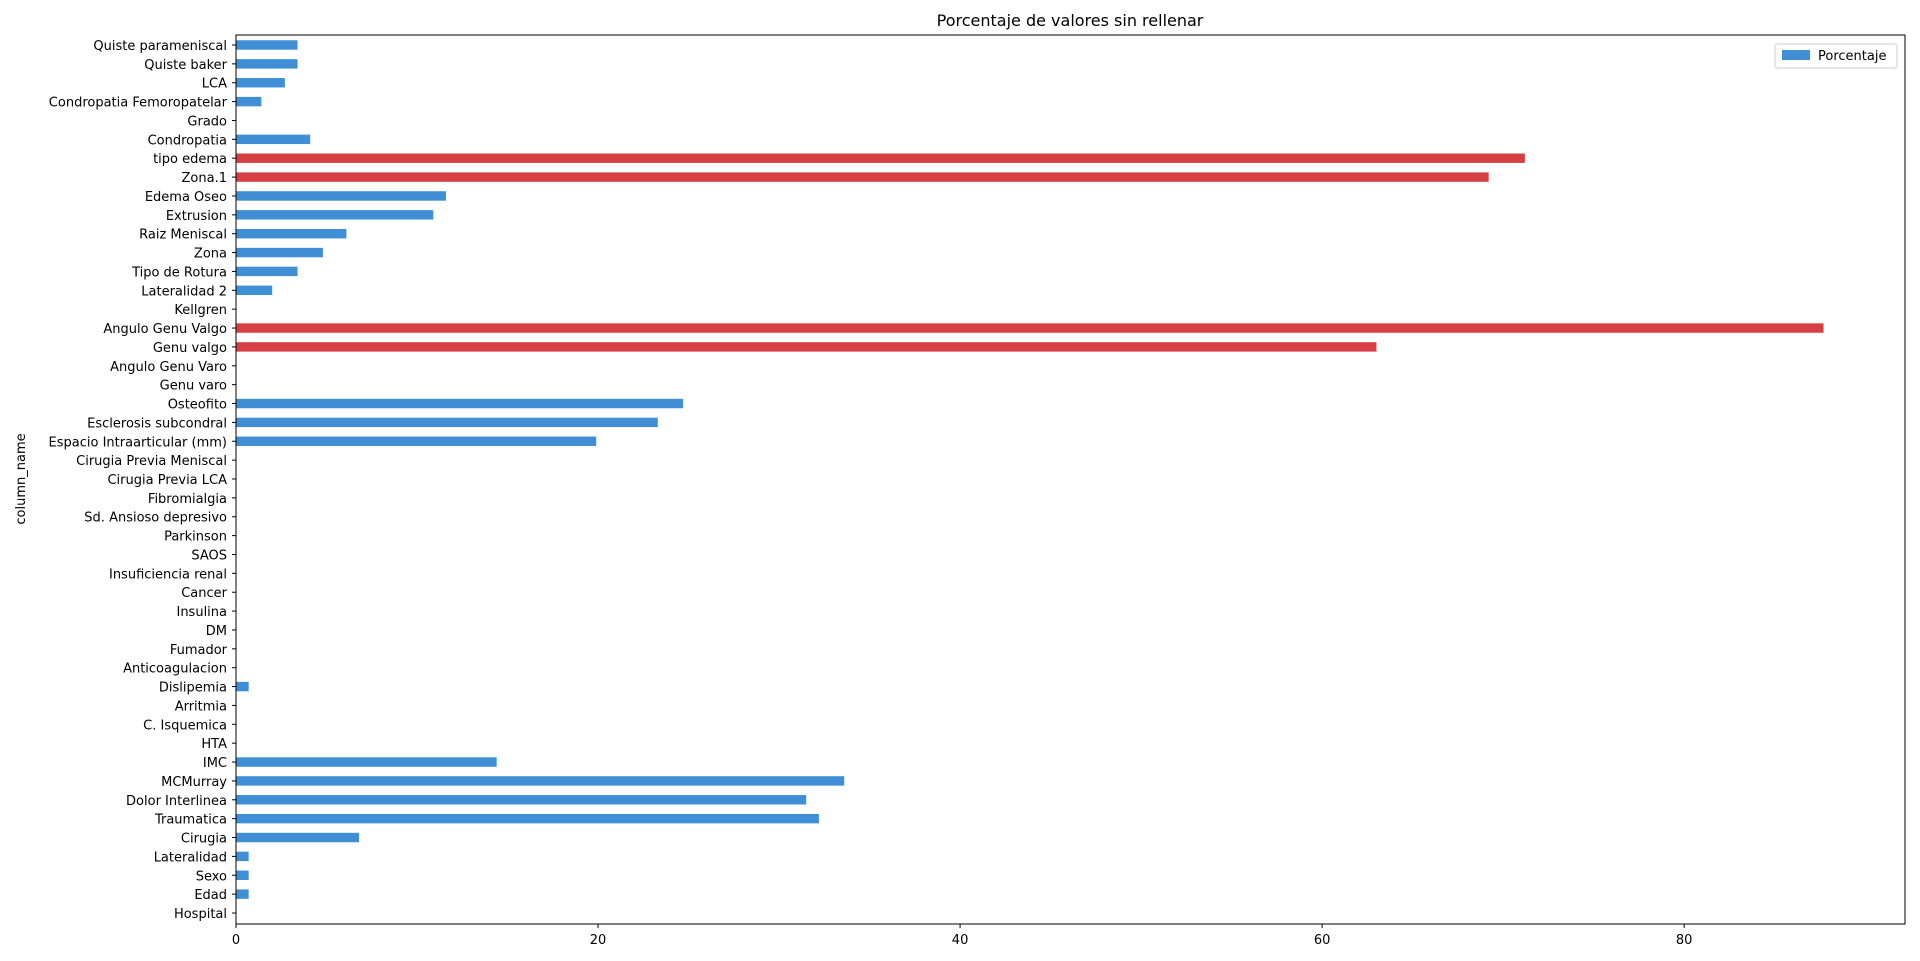 This screenshot has width=1920, height=961. Describe the element at coordinates (242, 856) in the screenshot. I see `bar-lateralidad` at that location.